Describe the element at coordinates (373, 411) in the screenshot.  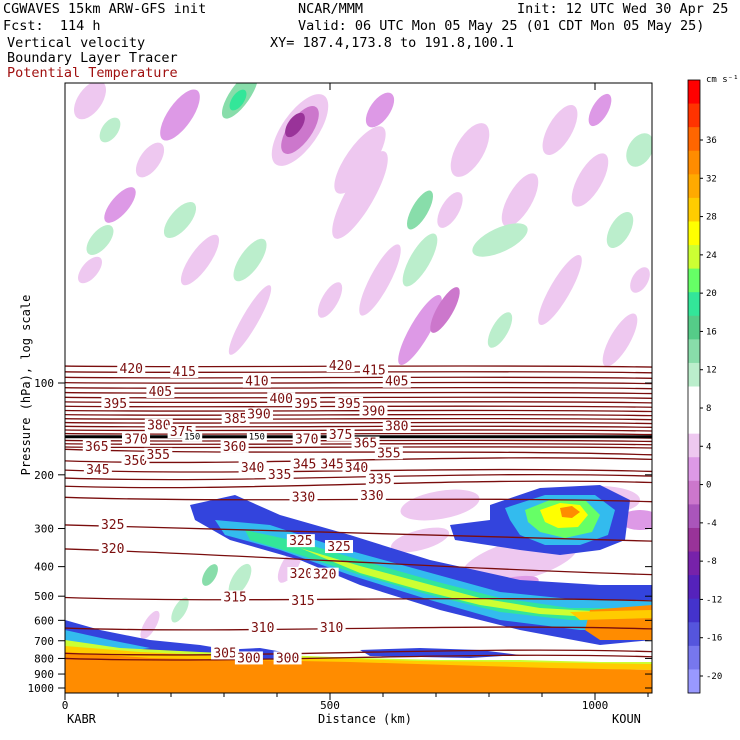
I see `theta-label: 390` at that location.